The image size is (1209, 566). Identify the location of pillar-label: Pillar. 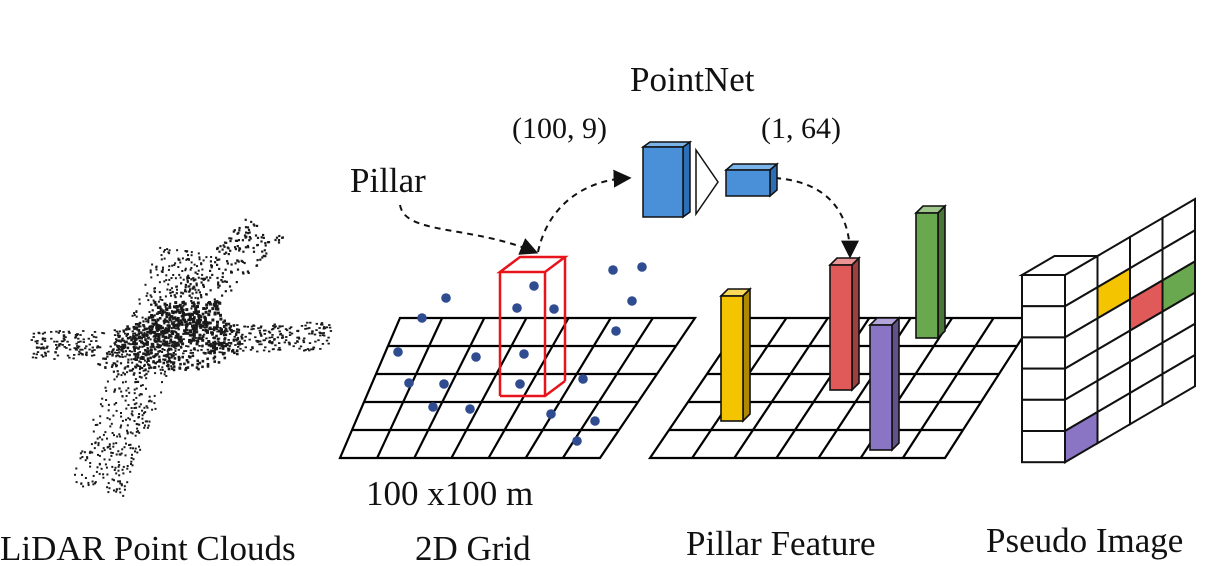
(388, 180).